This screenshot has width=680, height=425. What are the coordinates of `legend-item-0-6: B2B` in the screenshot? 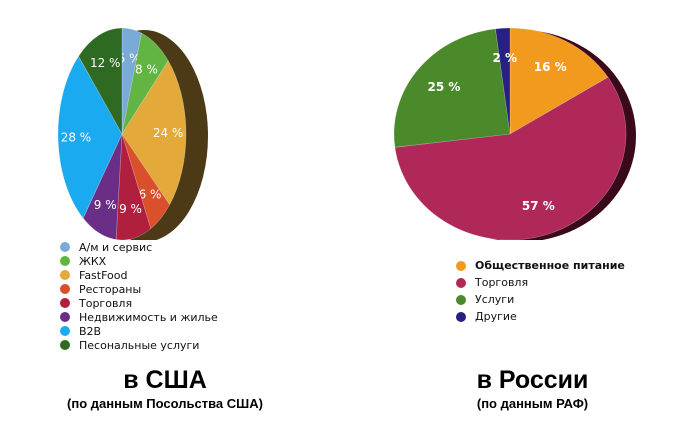 It's located at (139, 331).